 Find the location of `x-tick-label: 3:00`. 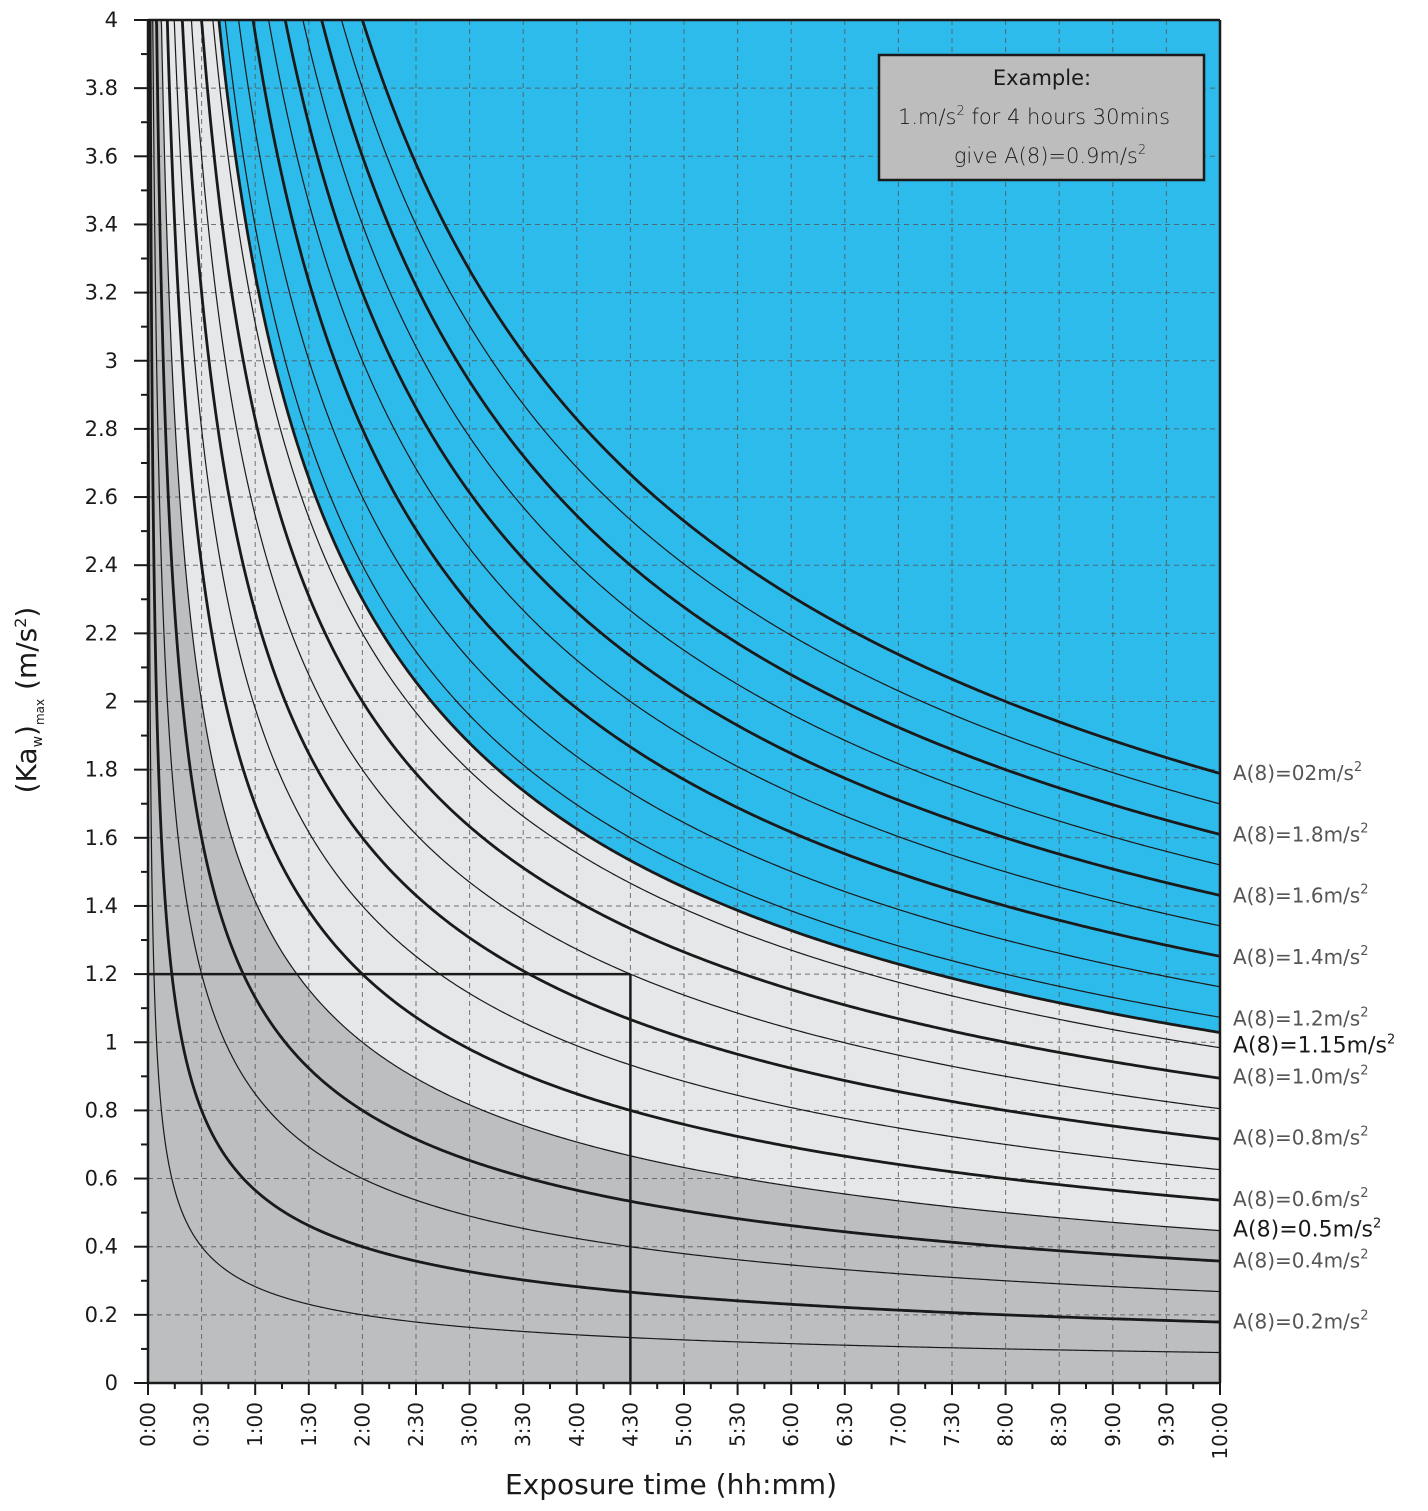

x-tick-label: 3:00 is located at coordinates (470, 1424).